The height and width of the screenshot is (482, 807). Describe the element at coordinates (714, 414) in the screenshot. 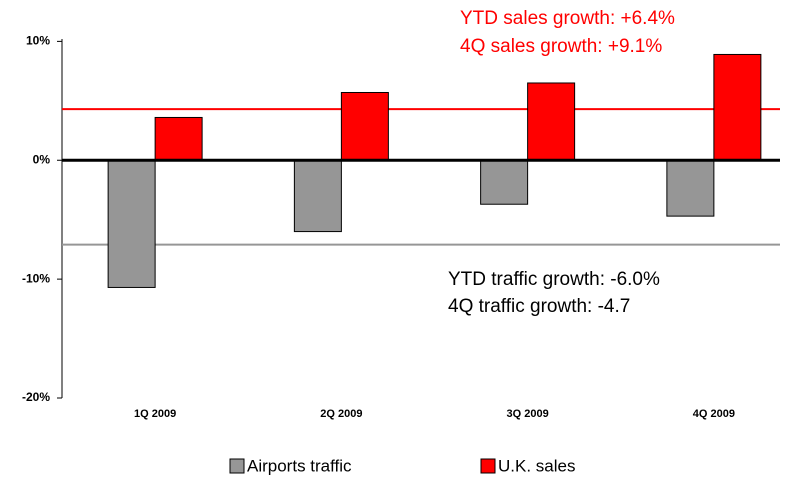

I see `x-tick-label: 4Q 2009` at that location.